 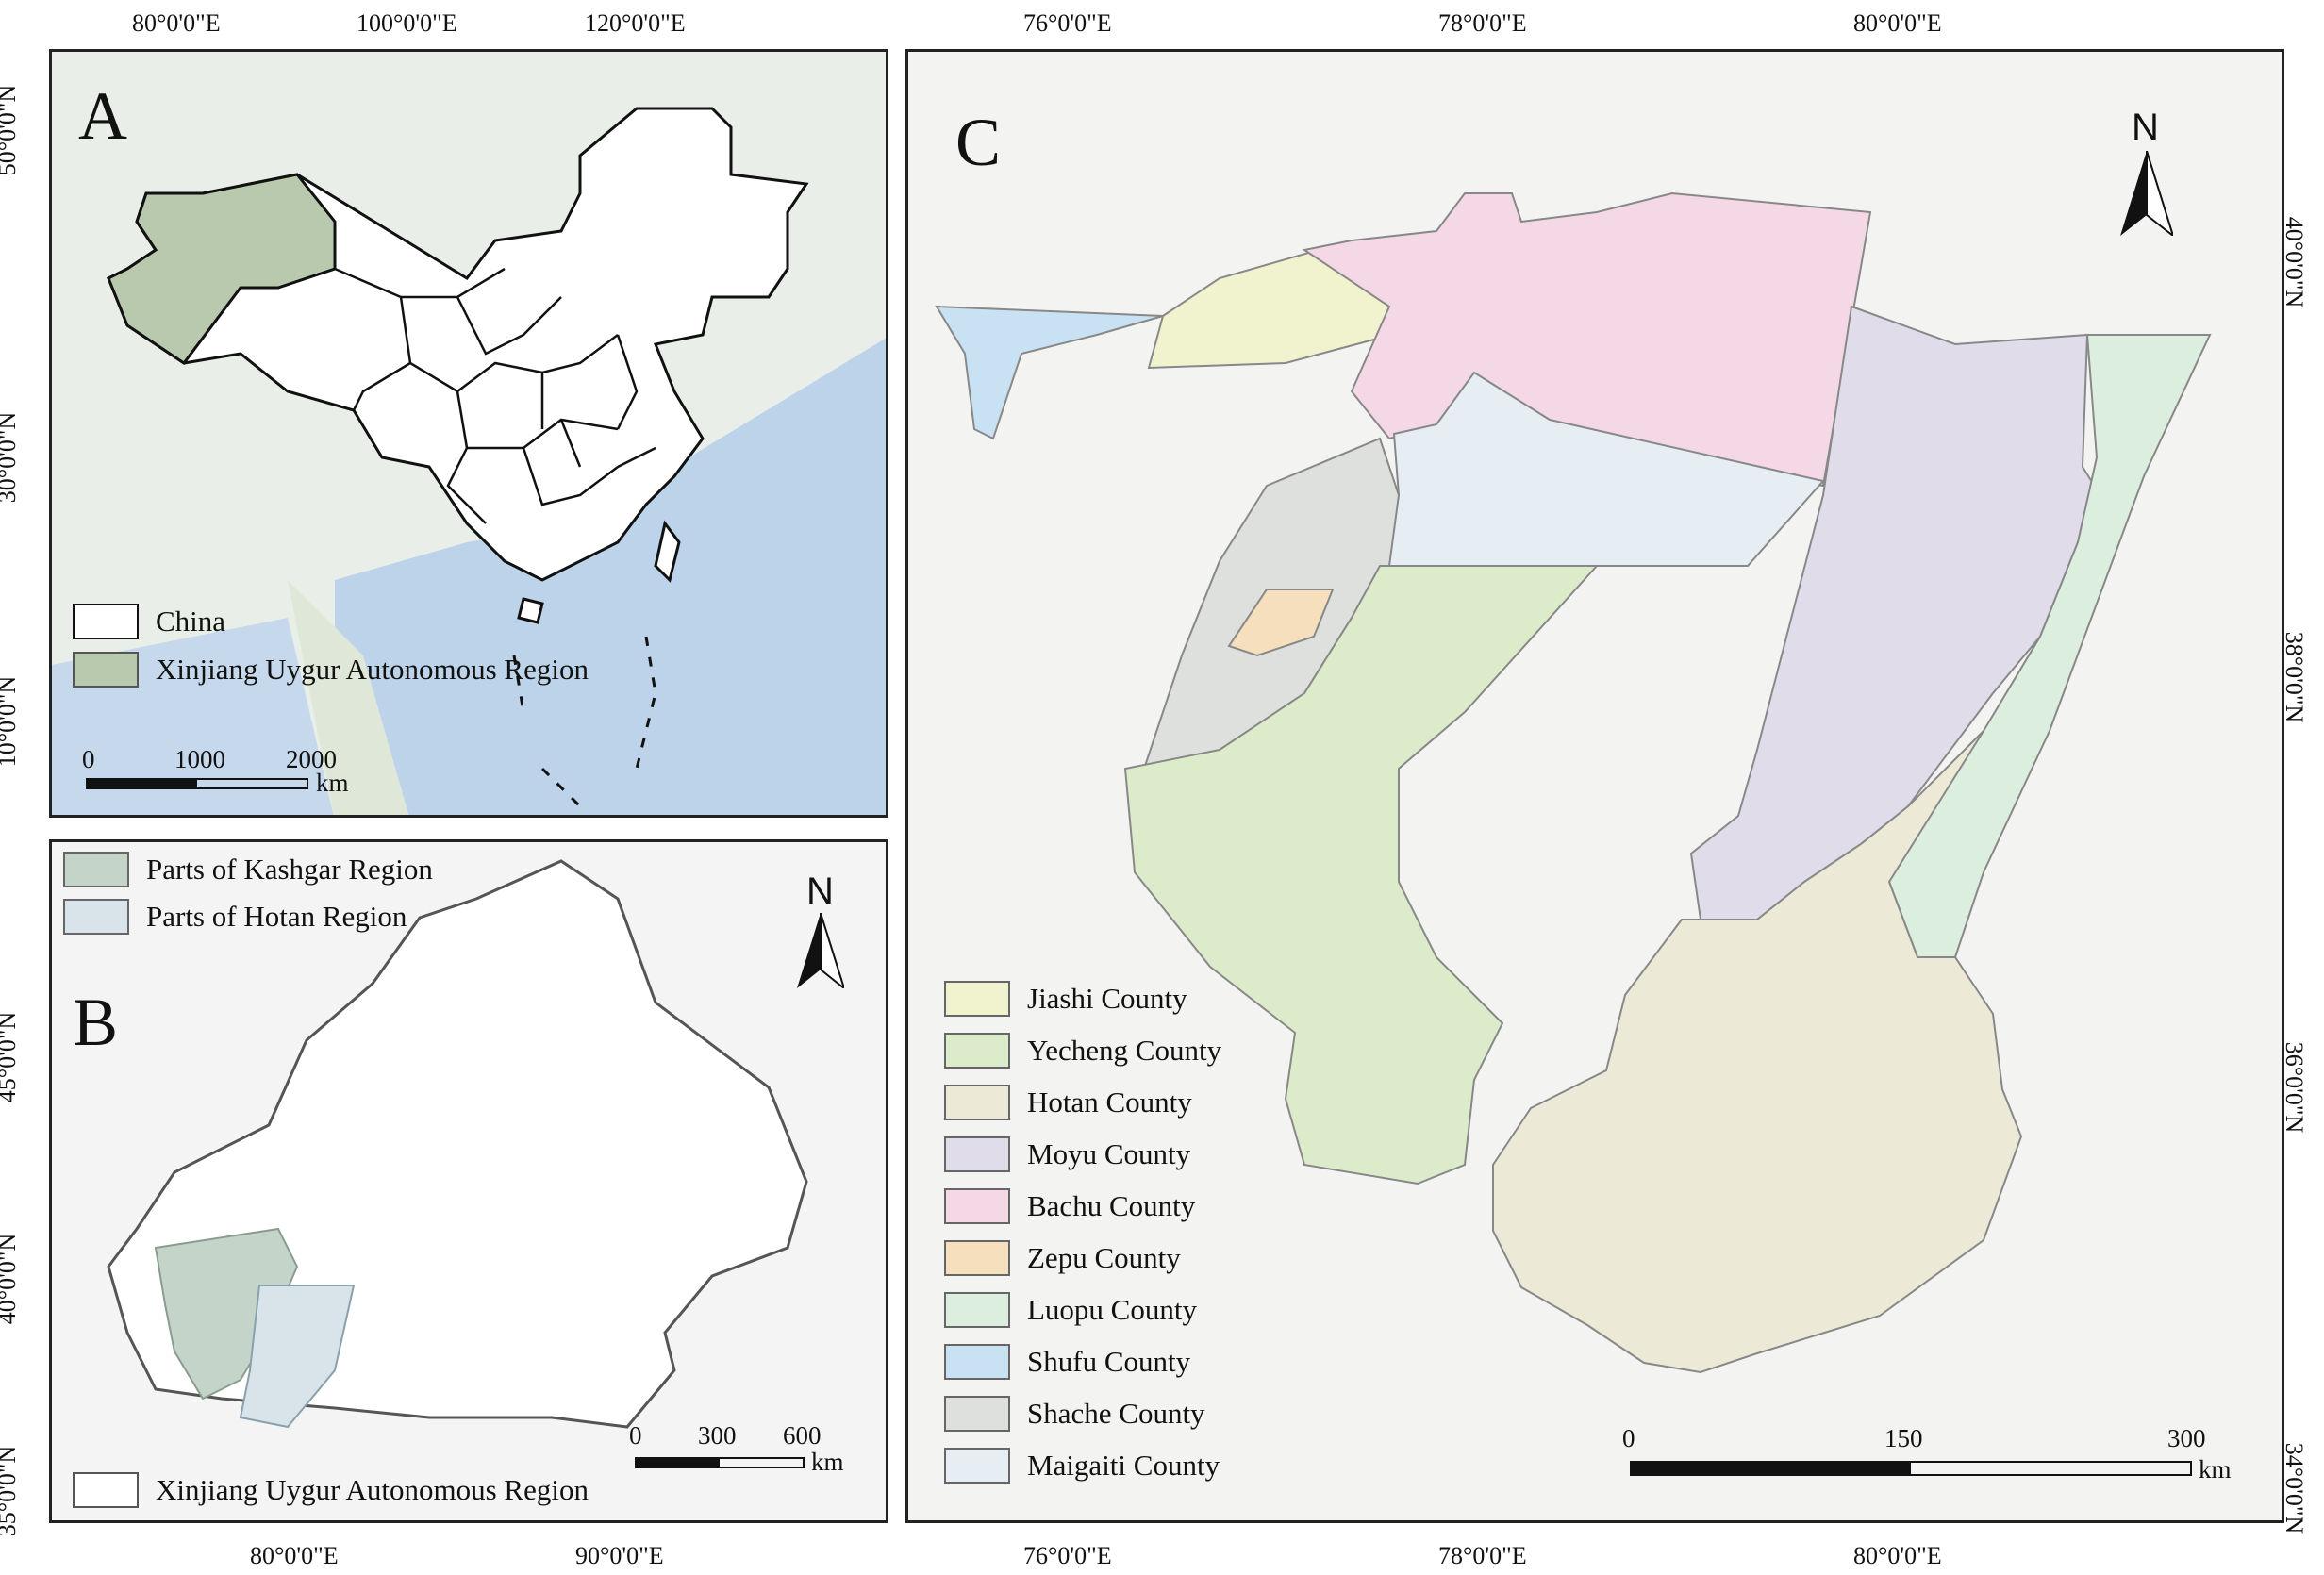 I want to click on hotan-county, so click(x=1758, y=1052).